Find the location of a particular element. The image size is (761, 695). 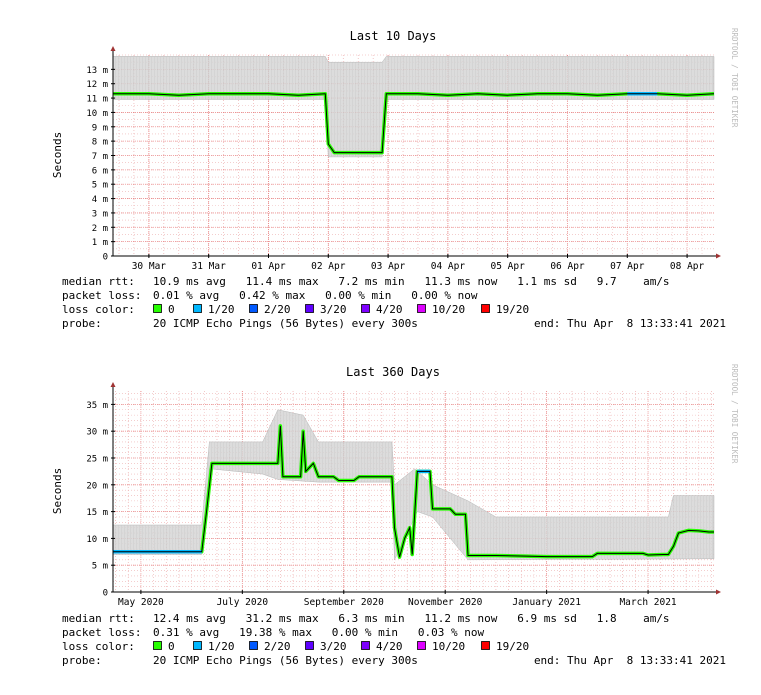

x-tick-label: January 2021 is located at coordinates (546, 602).